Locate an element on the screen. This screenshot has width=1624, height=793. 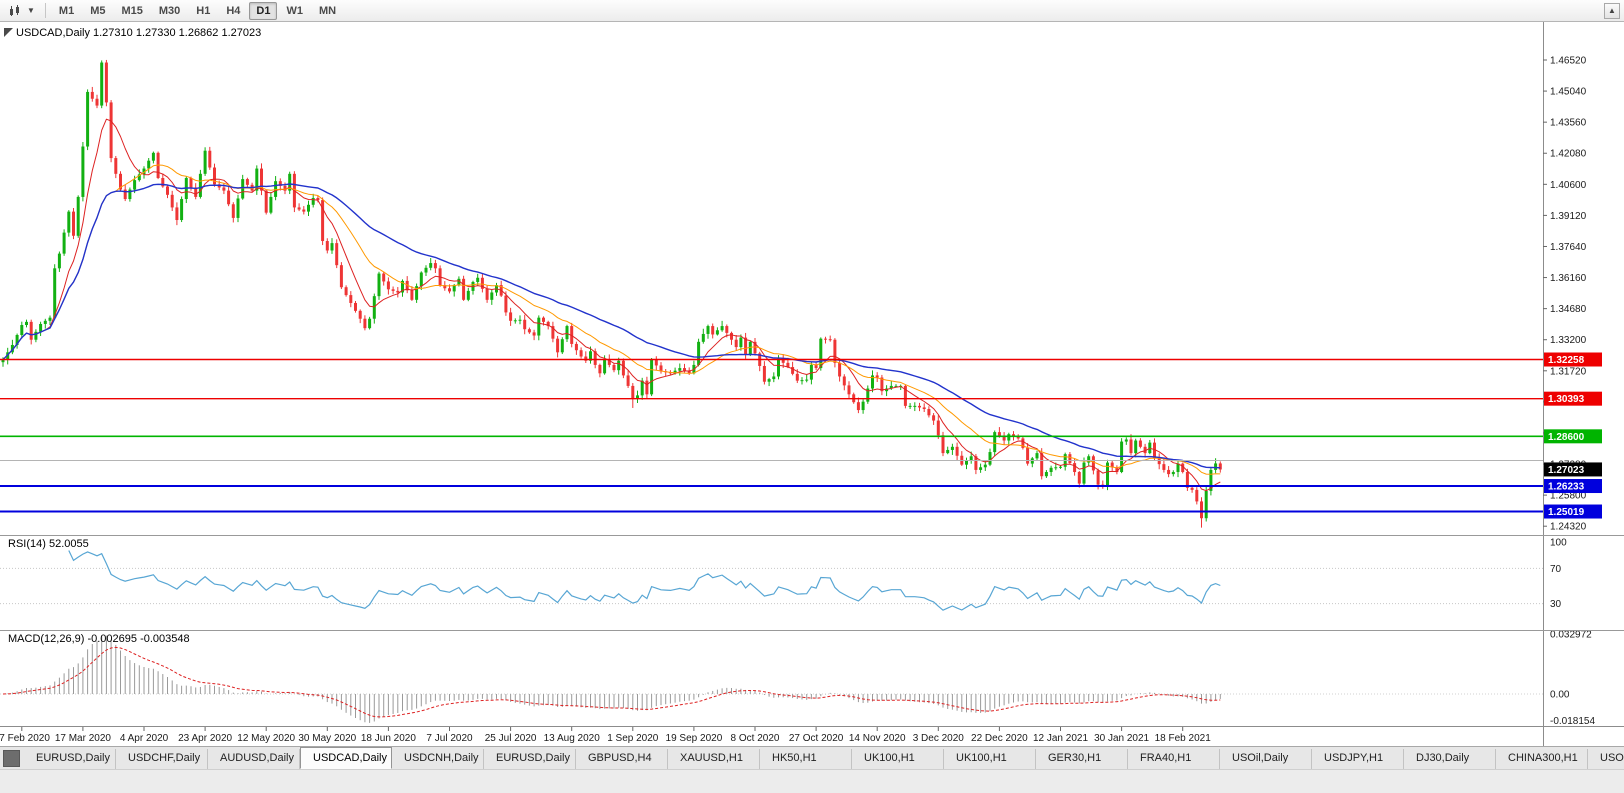
price-axis-label: 1.42080 is located at coordinates (1568, 154).